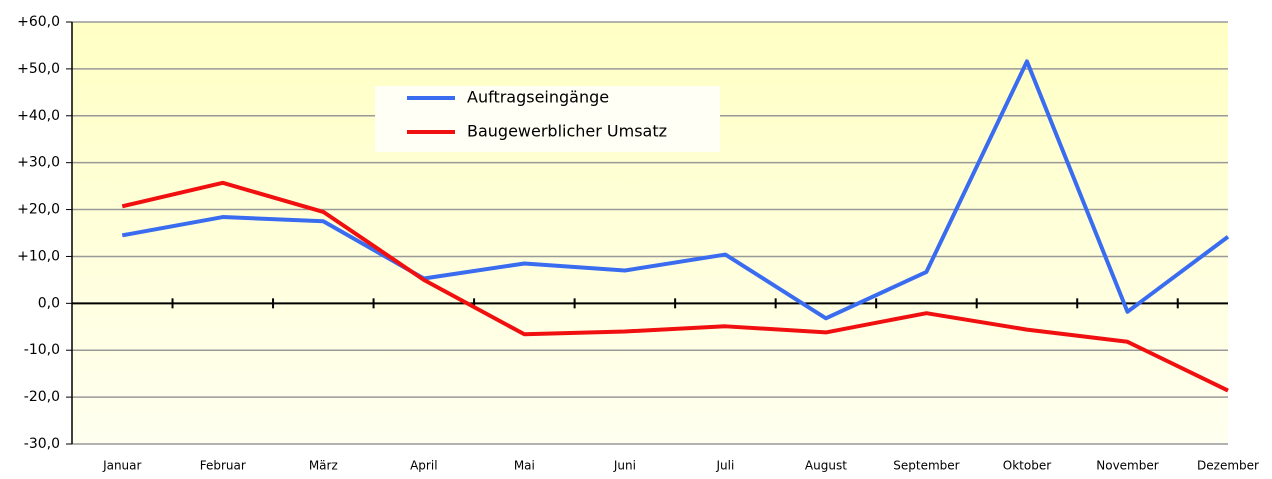 The width and height of the screenshot is (1272, 479). Describe the element at coordinates (42, 444) in the screenshot. I see `y-tick-label: -30,0` at that location.